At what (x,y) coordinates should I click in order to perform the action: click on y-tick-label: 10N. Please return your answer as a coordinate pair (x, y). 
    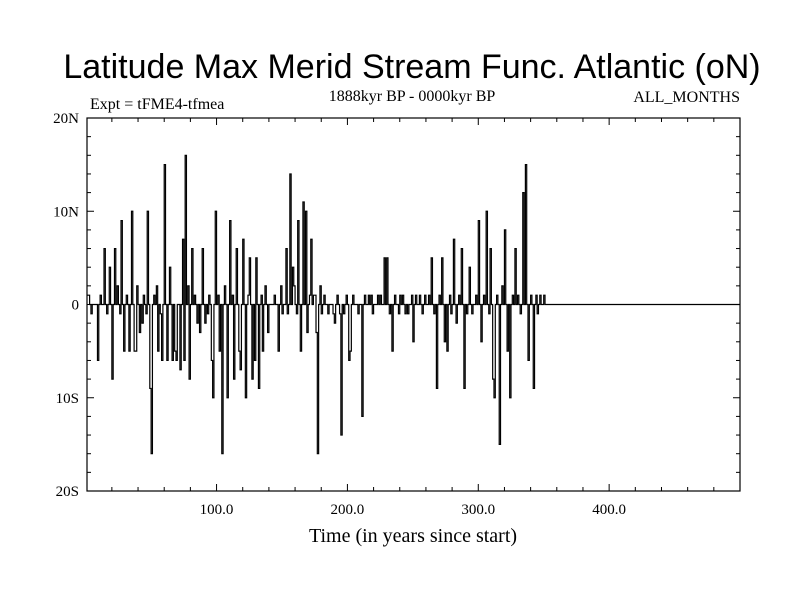
    Looking at the image, I should click on (66, 212).